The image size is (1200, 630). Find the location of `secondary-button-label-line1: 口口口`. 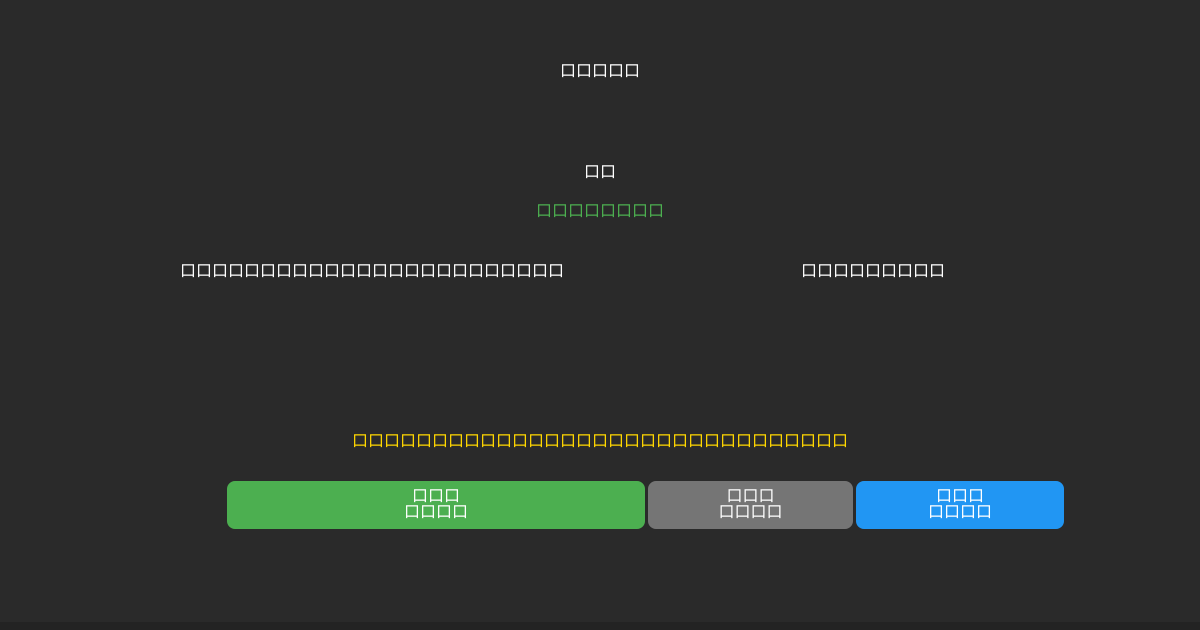

secondary-button-label-line1: 口口口 is located at coordinates (750, 496).